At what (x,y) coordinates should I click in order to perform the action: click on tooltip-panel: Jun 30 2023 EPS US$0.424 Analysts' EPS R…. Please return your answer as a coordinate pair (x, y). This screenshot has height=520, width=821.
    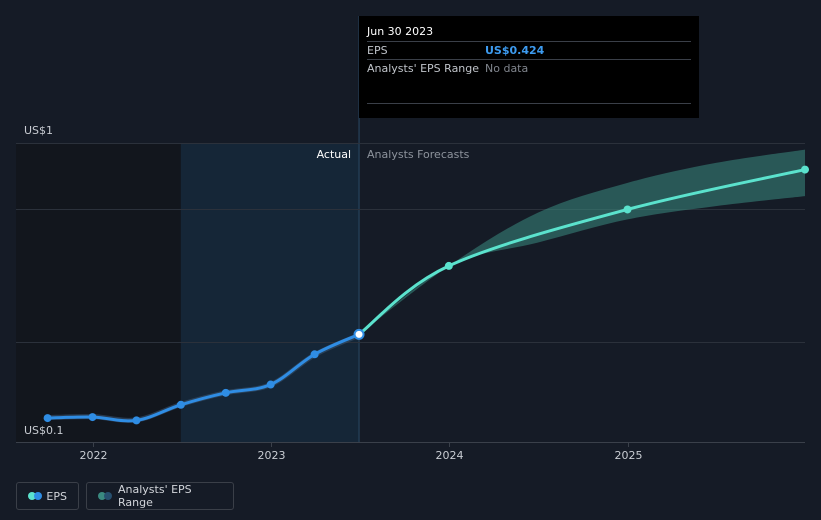
    Looking at the image, I should click on (529, 67).